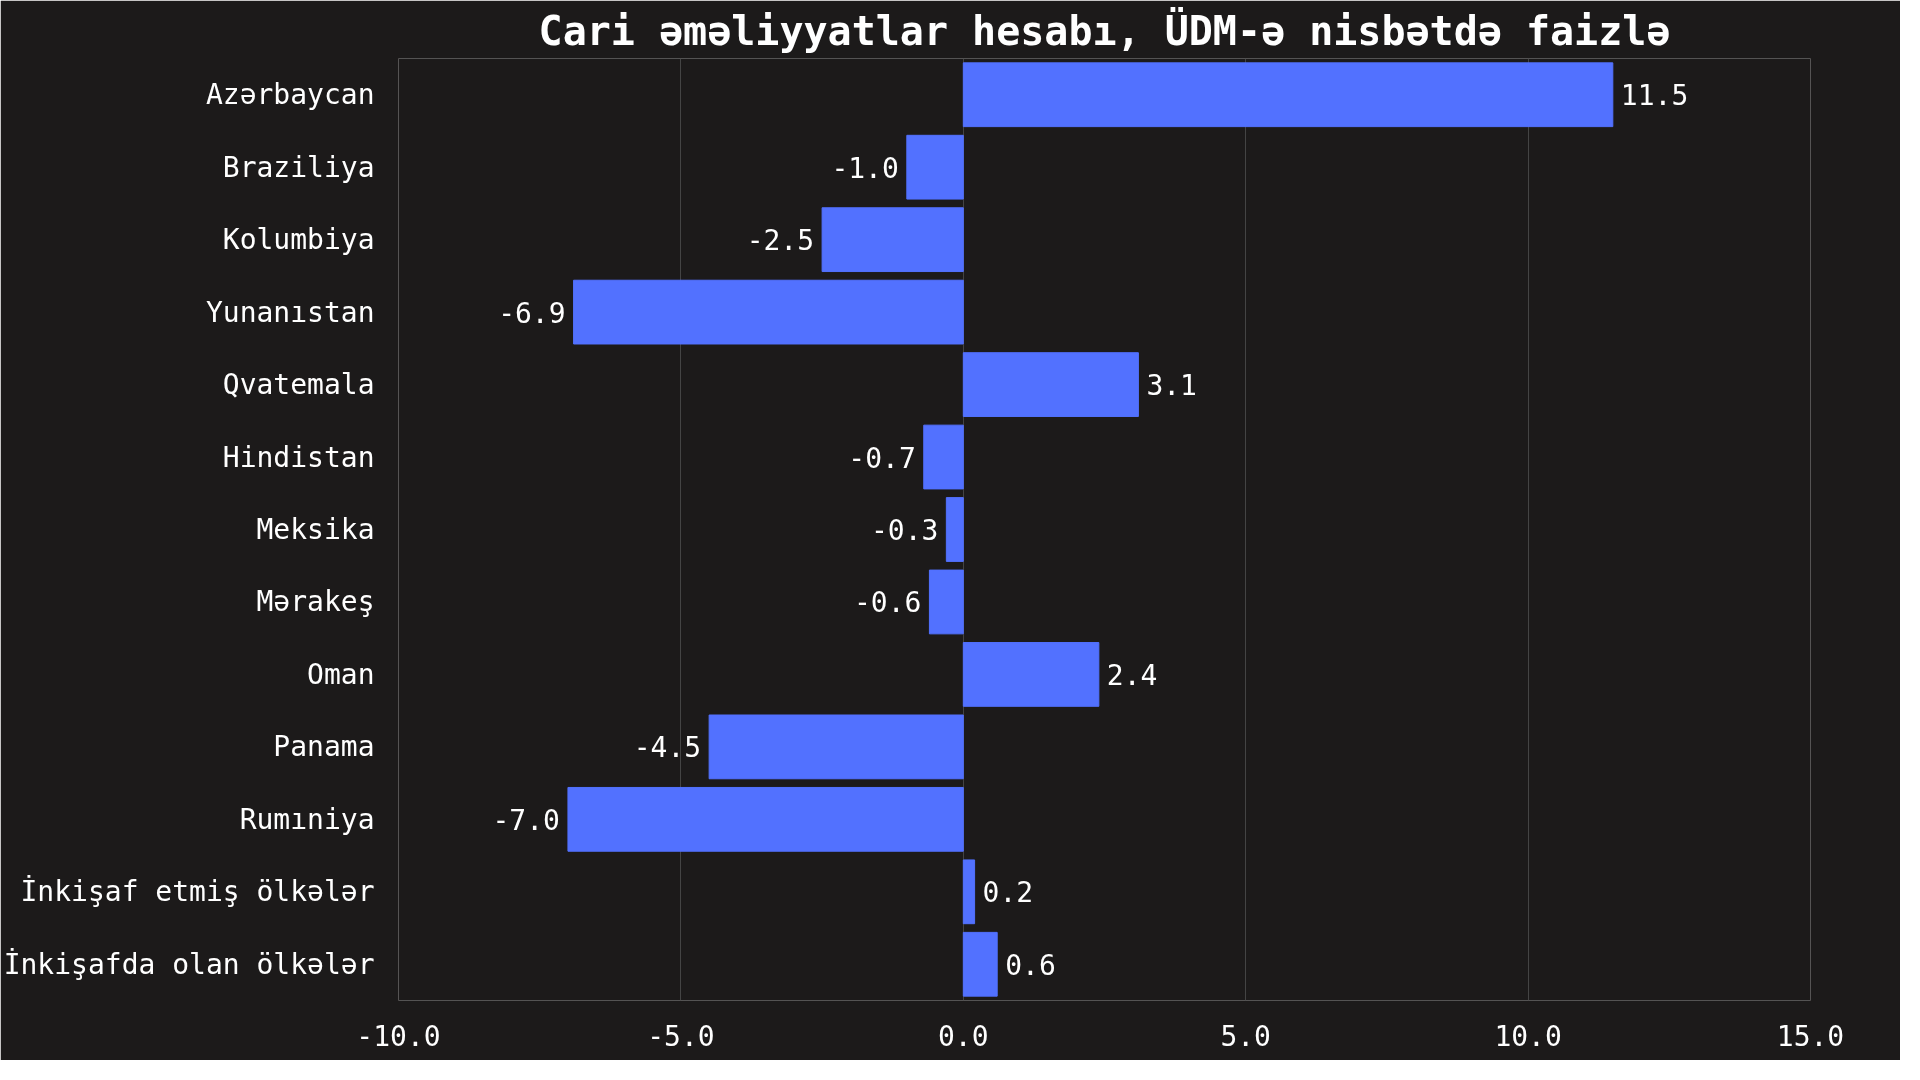  What do you see at coordinates (1008, 893) in the screenshot?
I see `data-label: 0.2` at bounding box center [1008, 893].